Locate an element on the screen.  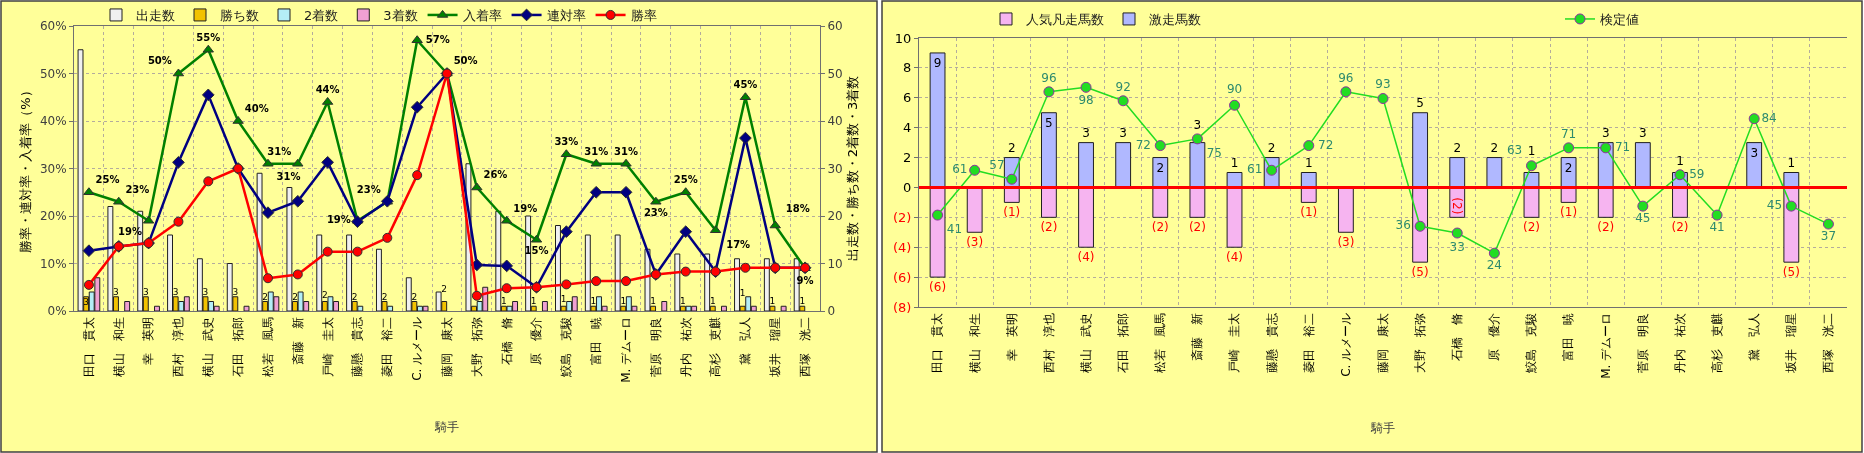
y-tick-label: (8) is located at coordinates (902, 307).